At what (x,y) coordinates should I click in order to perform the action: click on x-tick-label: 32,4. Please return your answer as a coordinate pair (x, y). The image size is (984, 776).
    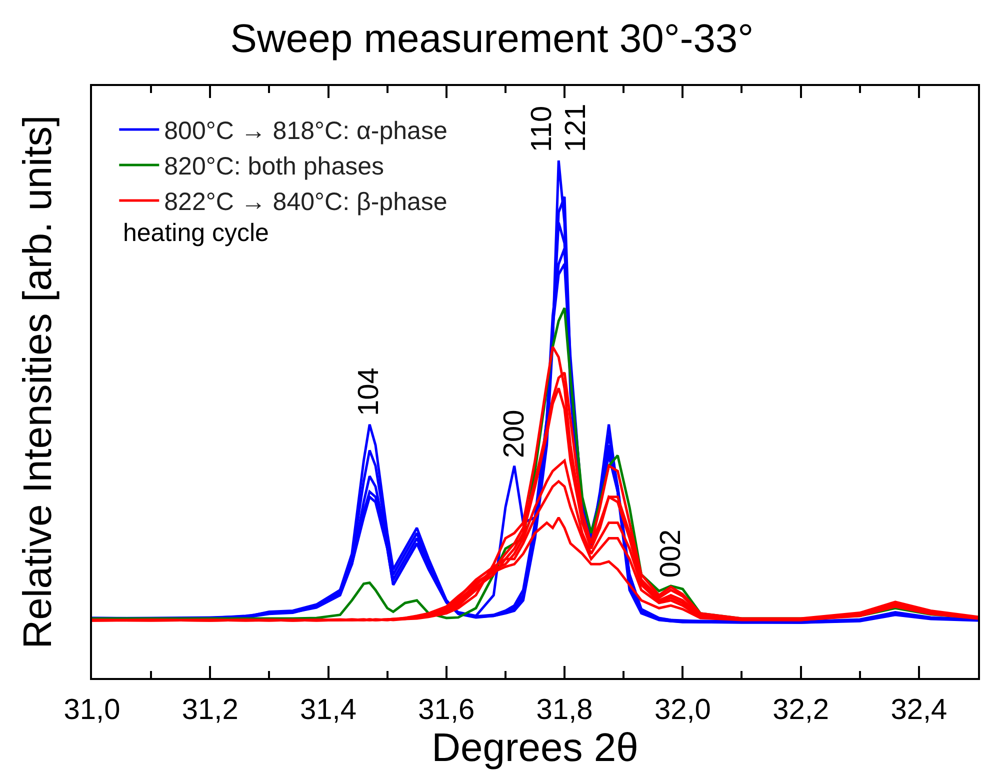
    Looking at the image, I should click on (919, 710).